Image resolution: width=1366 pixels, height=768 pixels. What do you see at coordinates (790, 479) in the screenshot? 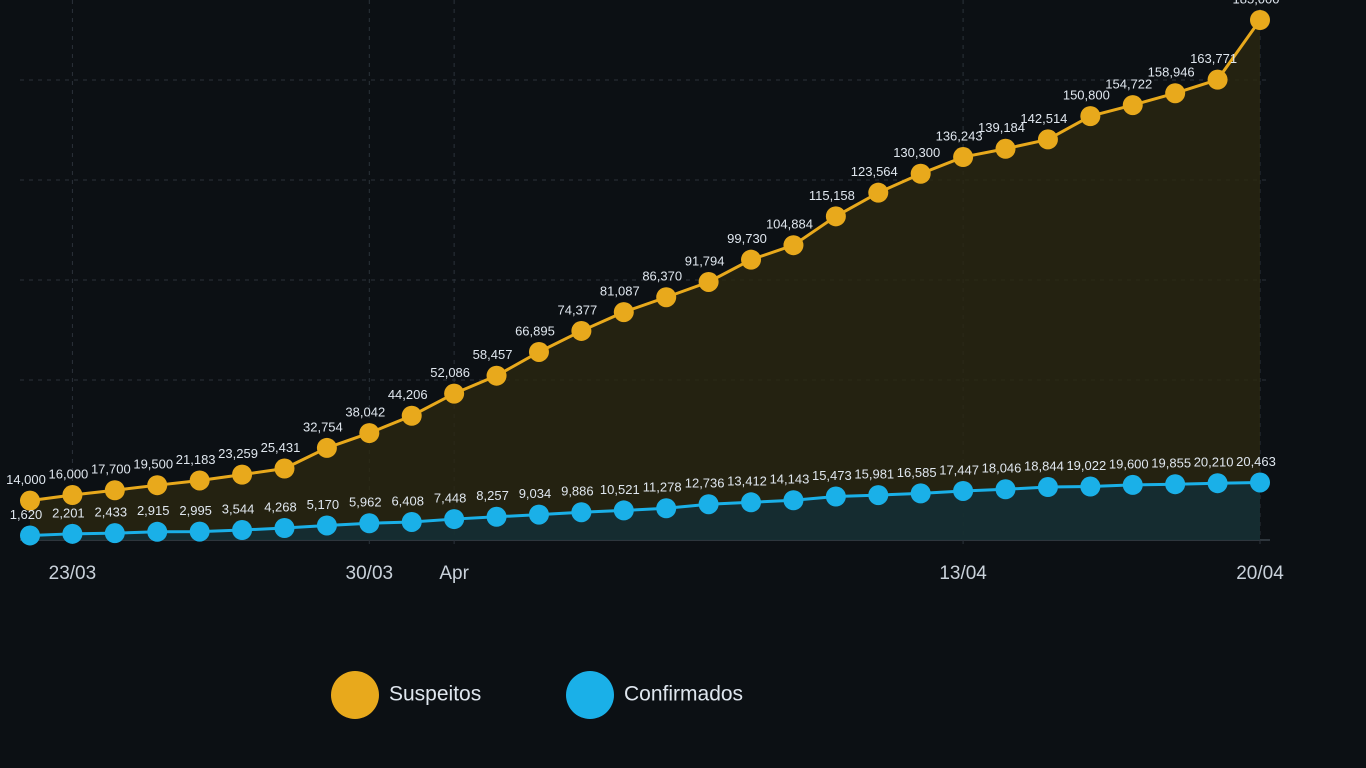
I see `data-label: 14,143` at bounding box center [790, 479].